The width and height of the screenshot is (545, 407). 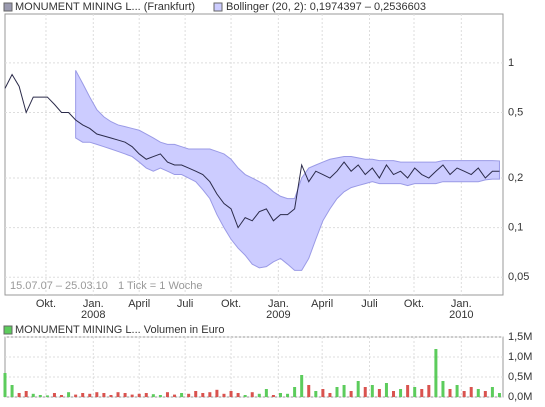 I want to click on y-tick-label: 0,5M, so click(x=520, y=377).